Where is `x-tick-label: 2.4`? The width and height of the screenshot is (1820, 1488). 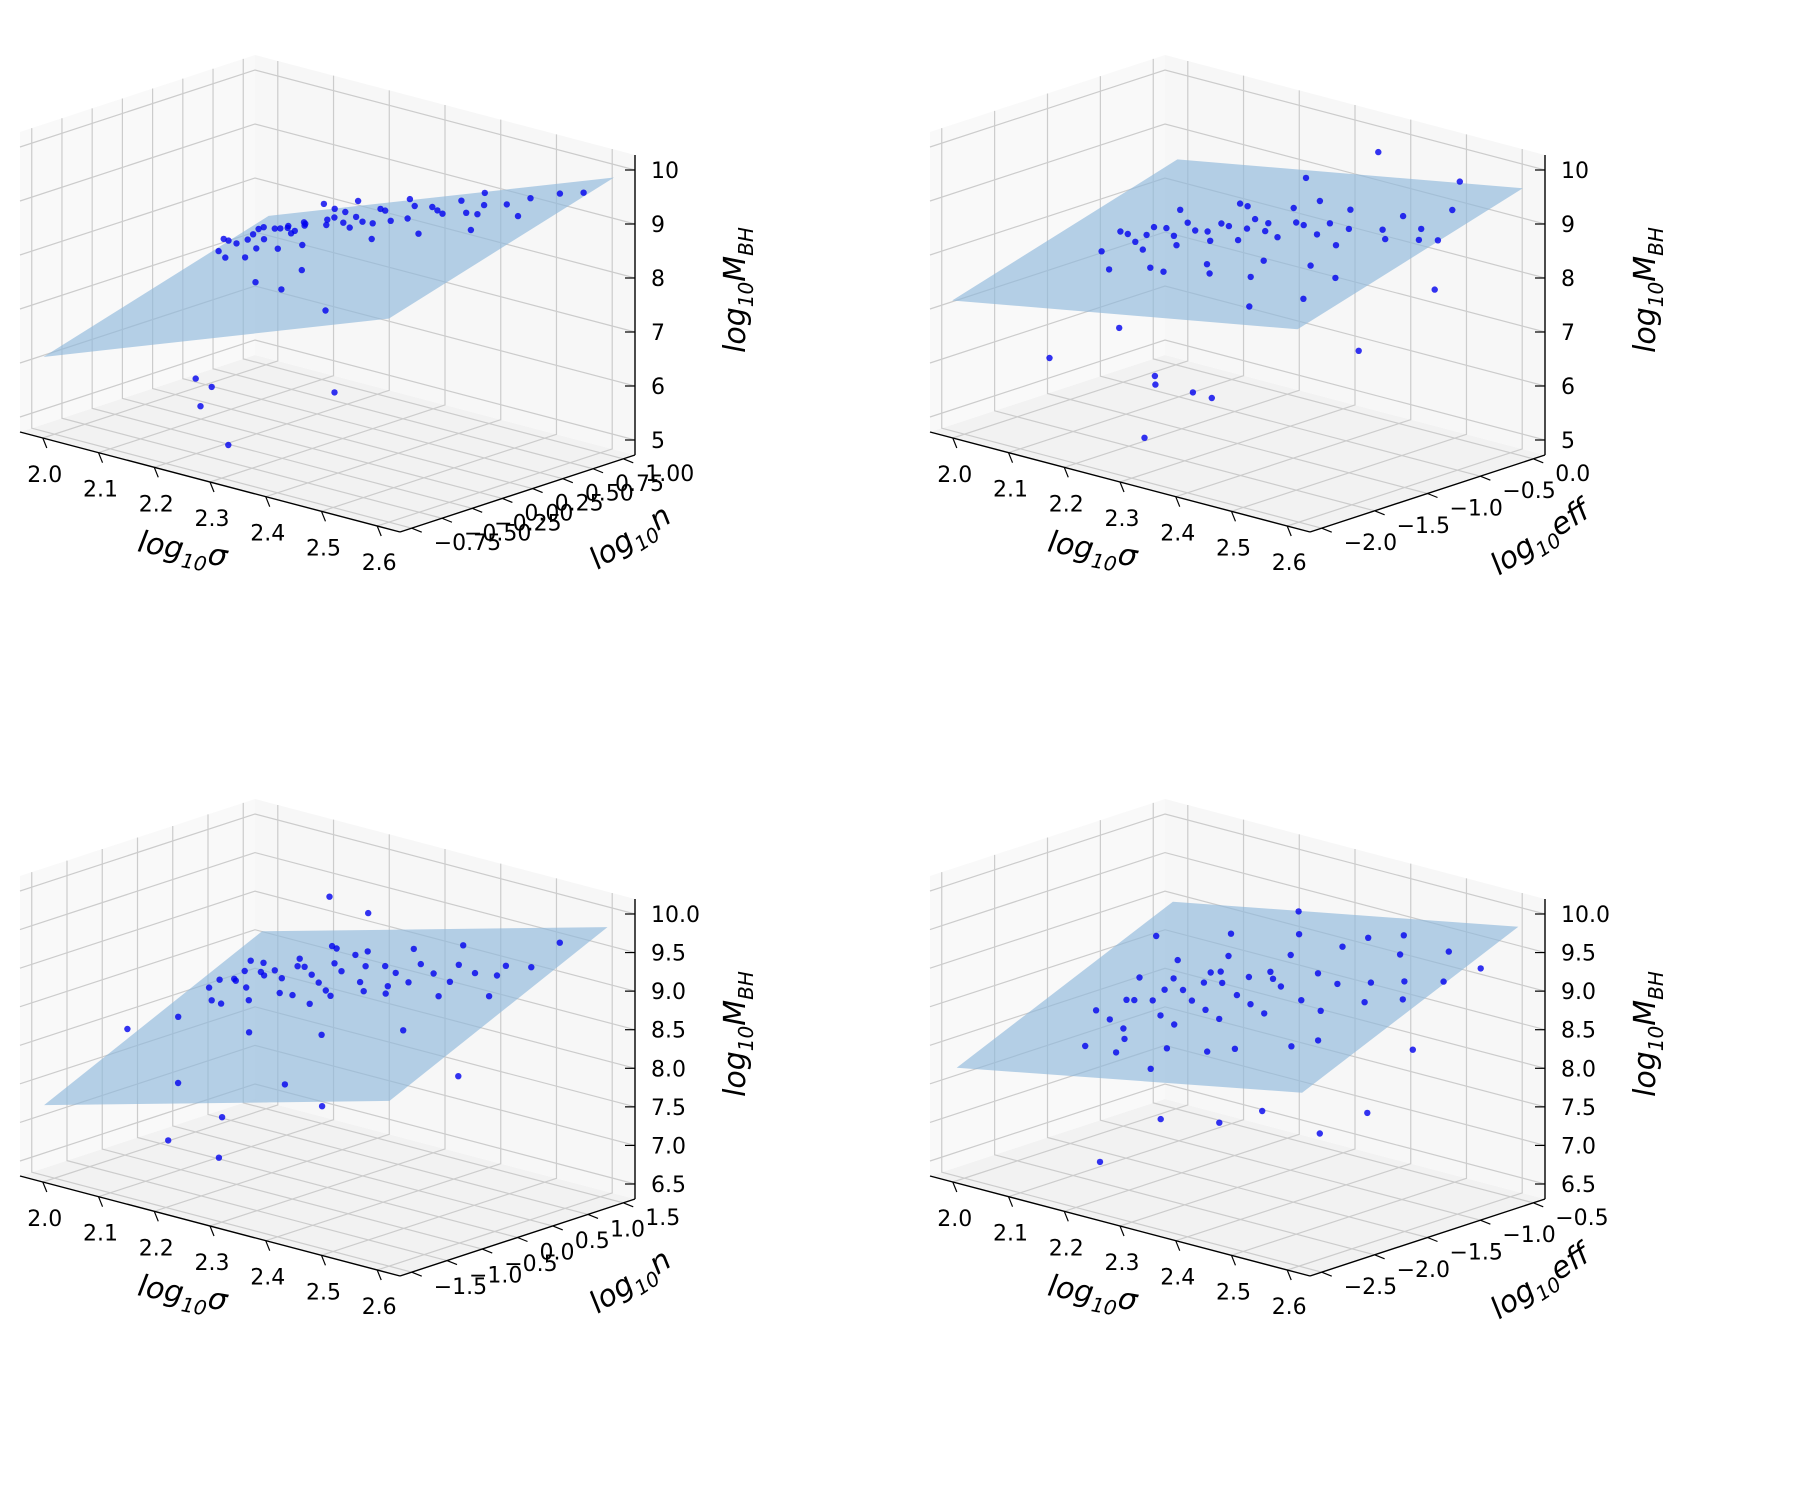
x-tick-label: 2.4 is located at coordinates (1177, 534).